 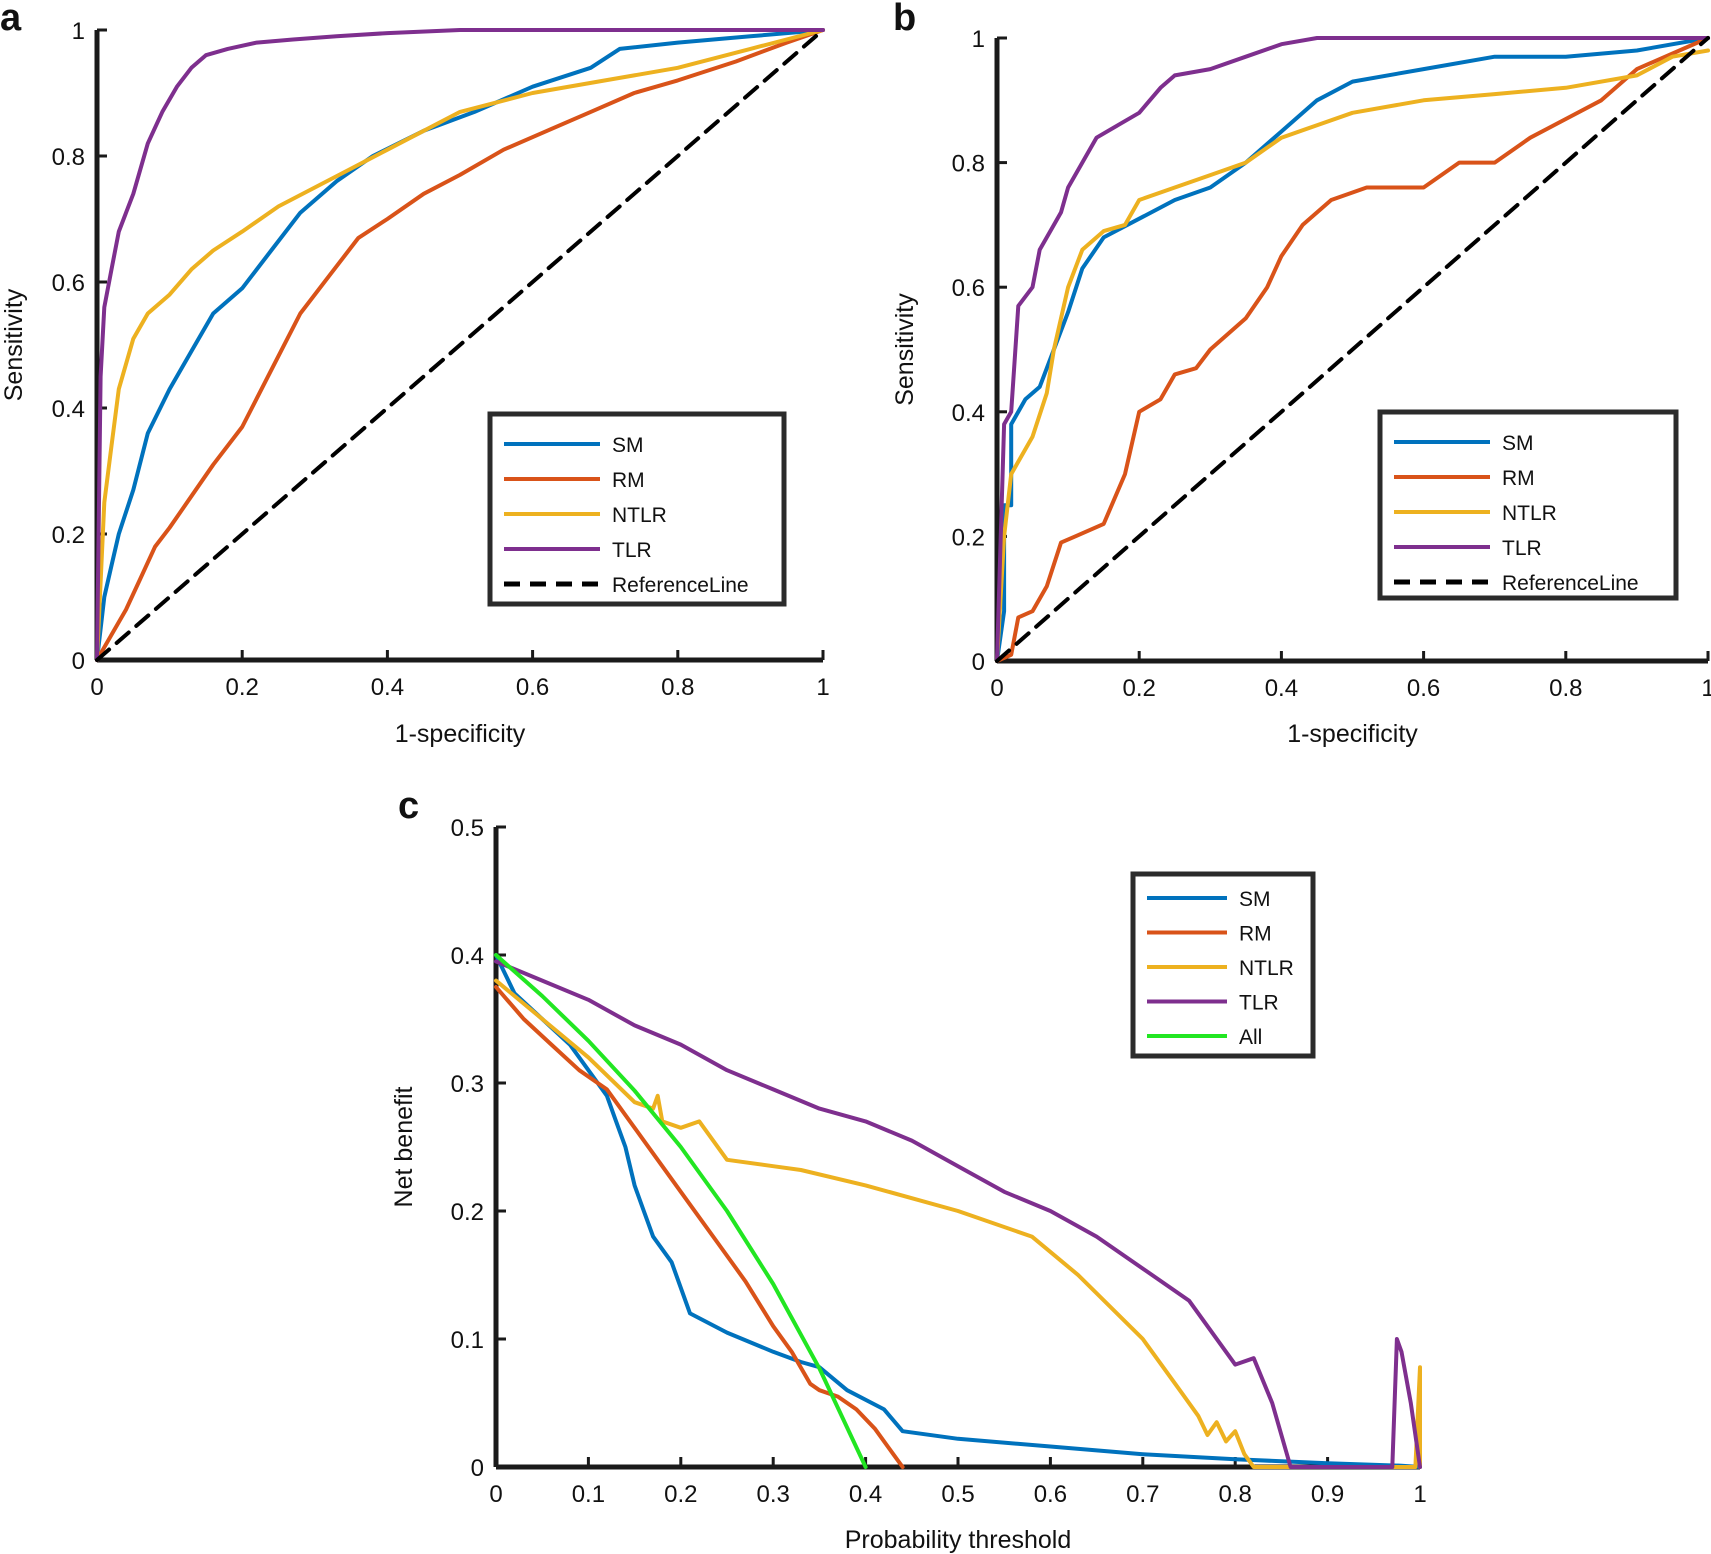 I want to click on x-tick-label: 0.1, so click(x=588, y=1494).